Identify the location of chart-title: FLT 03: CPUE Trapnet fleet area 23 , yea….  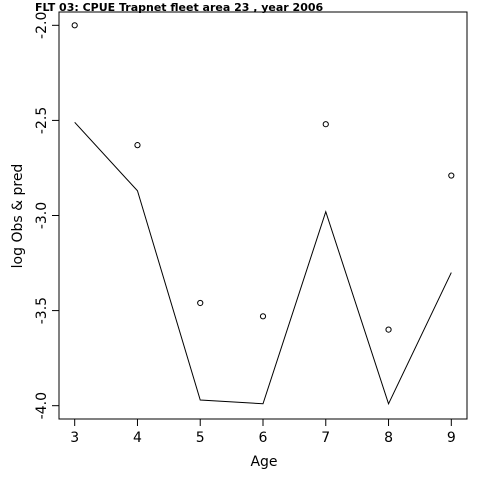
(179, 7).